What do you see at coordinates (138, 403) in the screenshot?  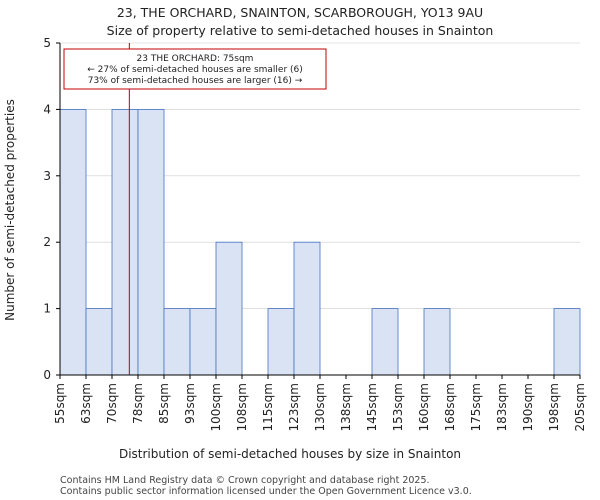 I see `x-tick-label: 78sqm` at bounding box center [138, 403].